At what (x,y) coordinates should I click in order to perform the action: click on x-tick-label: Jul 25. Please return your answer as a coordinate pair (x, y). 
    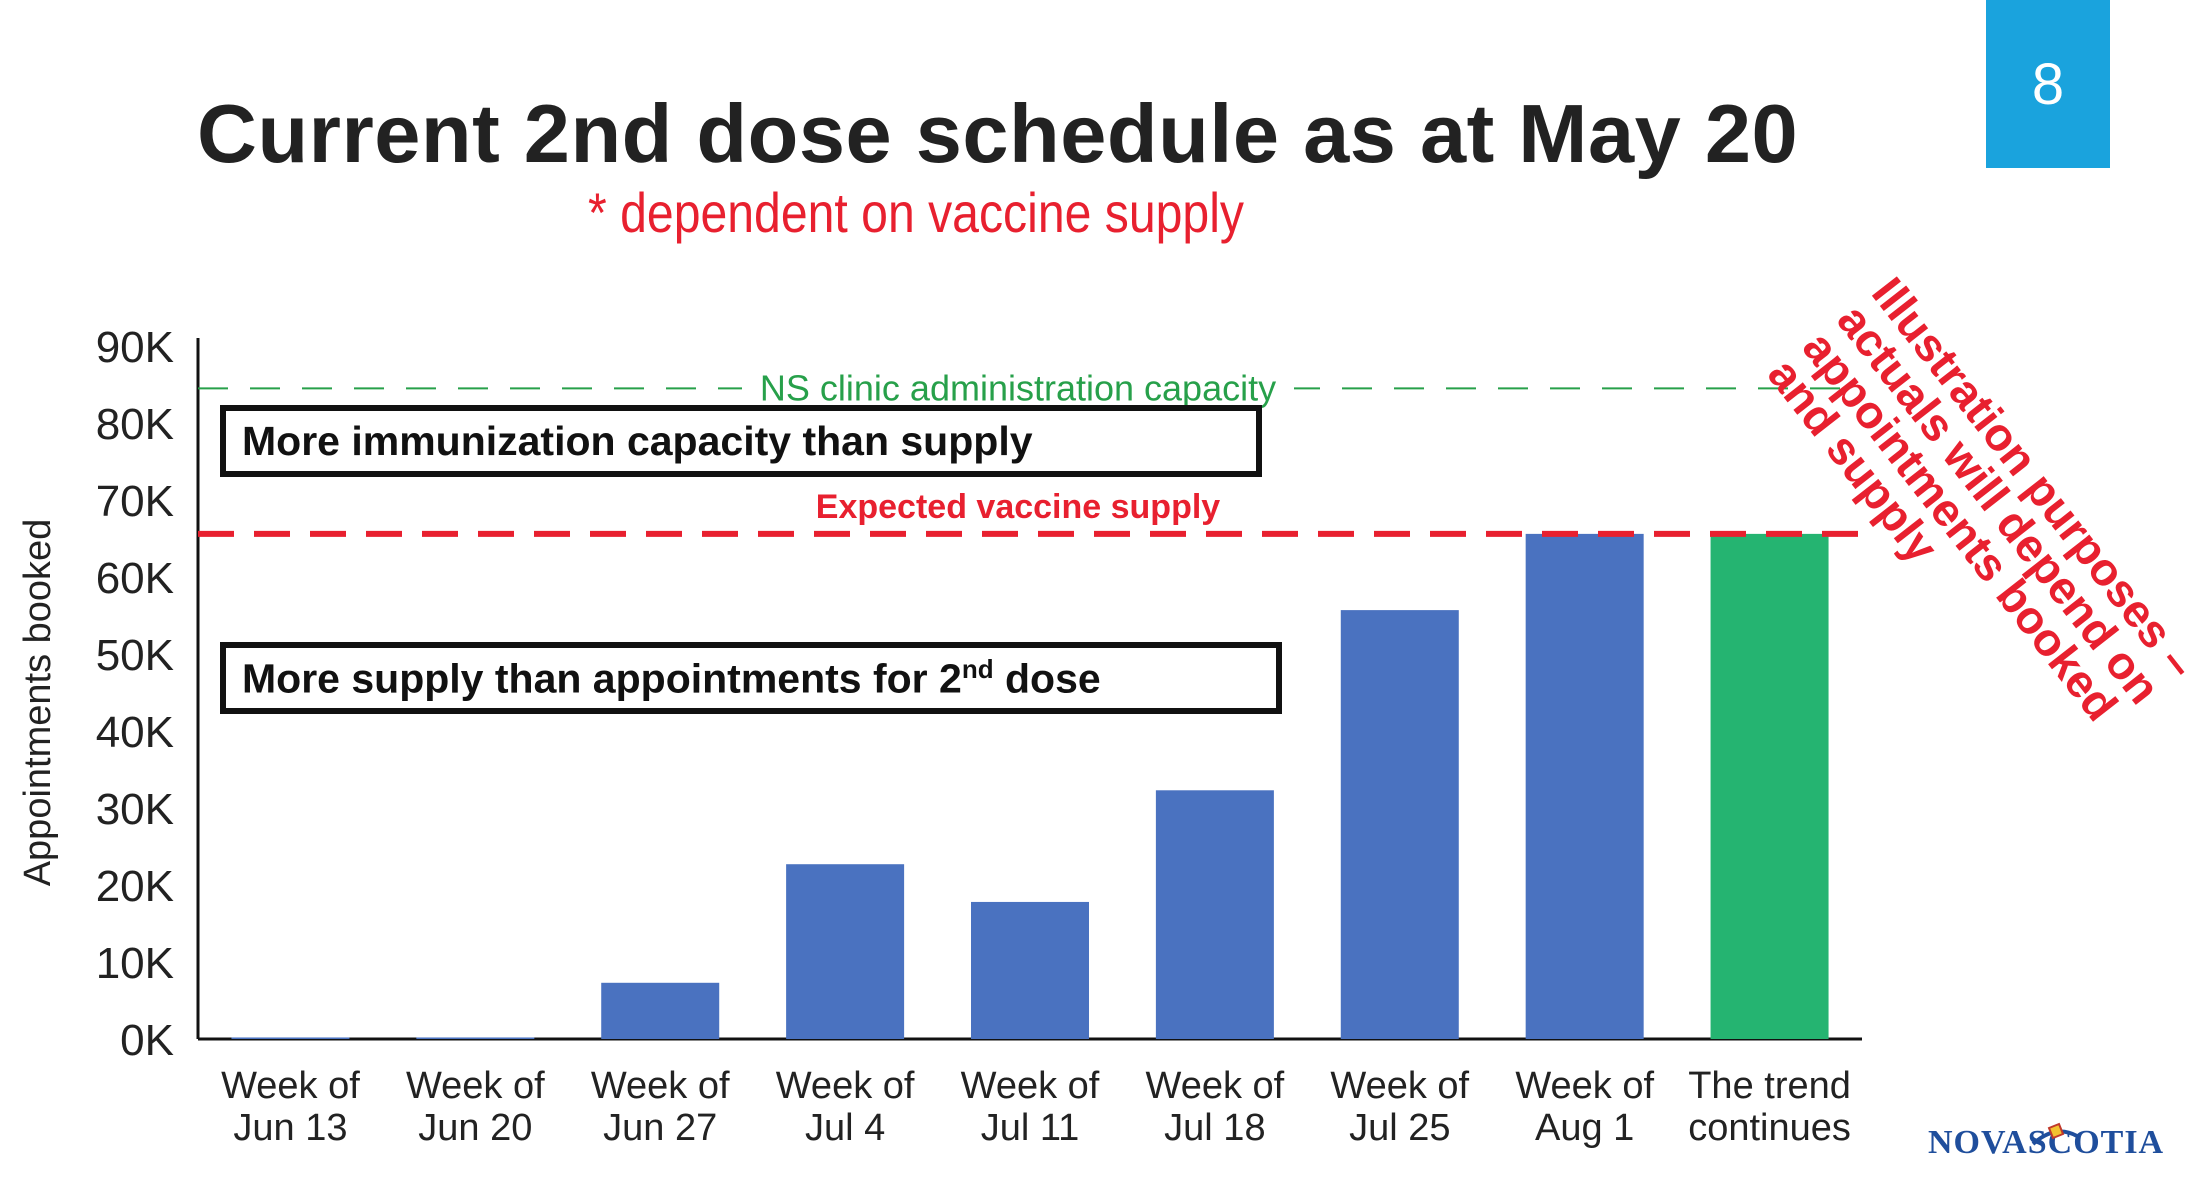
    Looking at the image, I should click on (1399, 1128).